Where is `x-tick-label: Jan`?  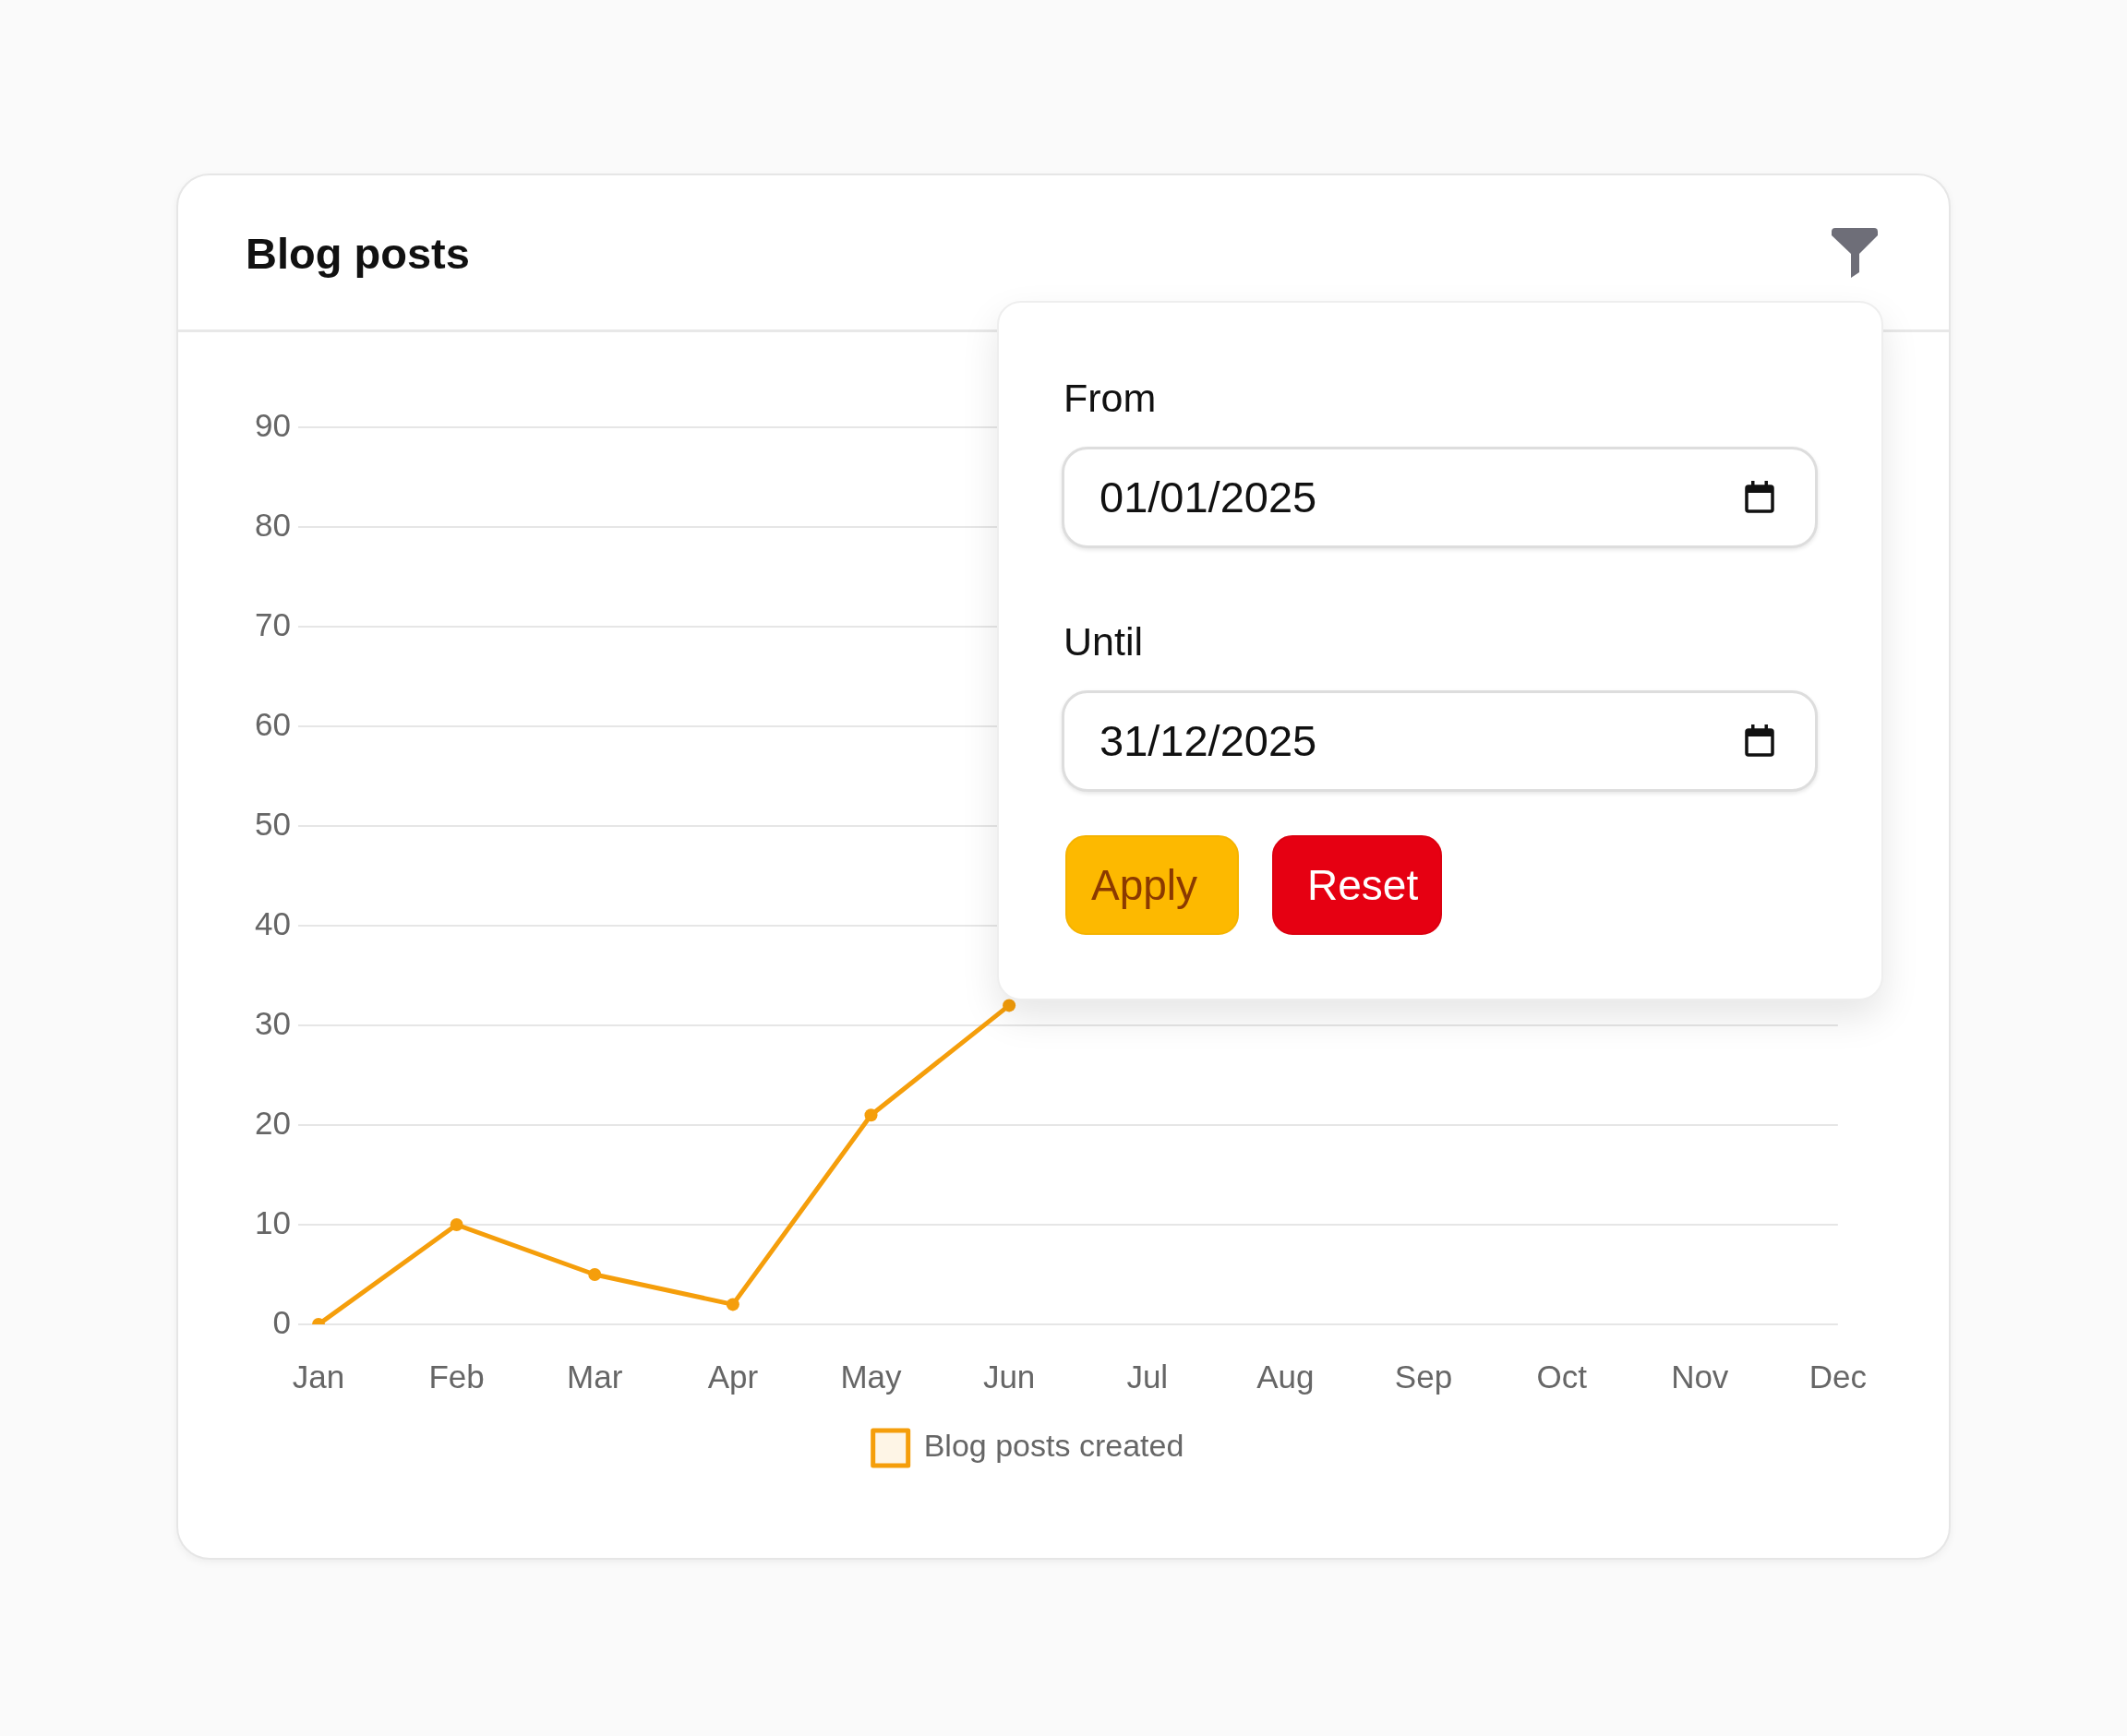 x-tick-label: Jan is located at coordinates (318, 1376).